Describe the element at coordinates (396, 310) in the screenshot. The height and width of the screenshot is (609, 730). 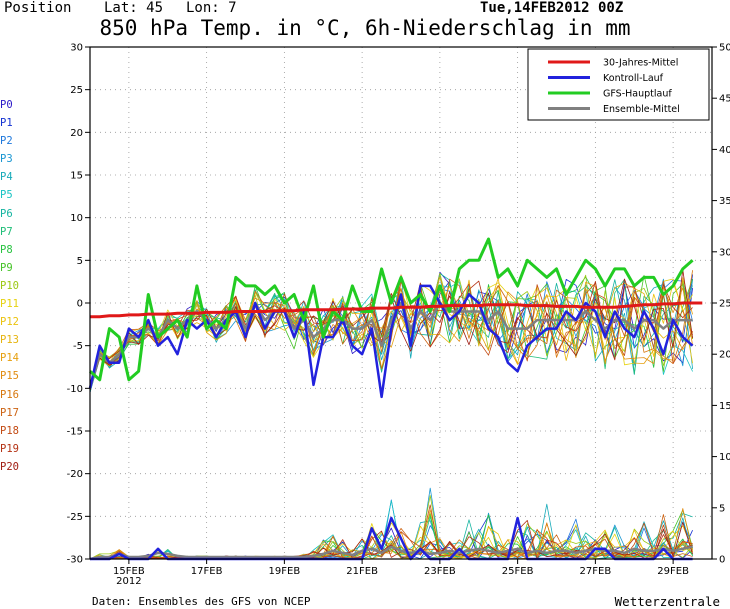
I see `climatology-line` at that location.